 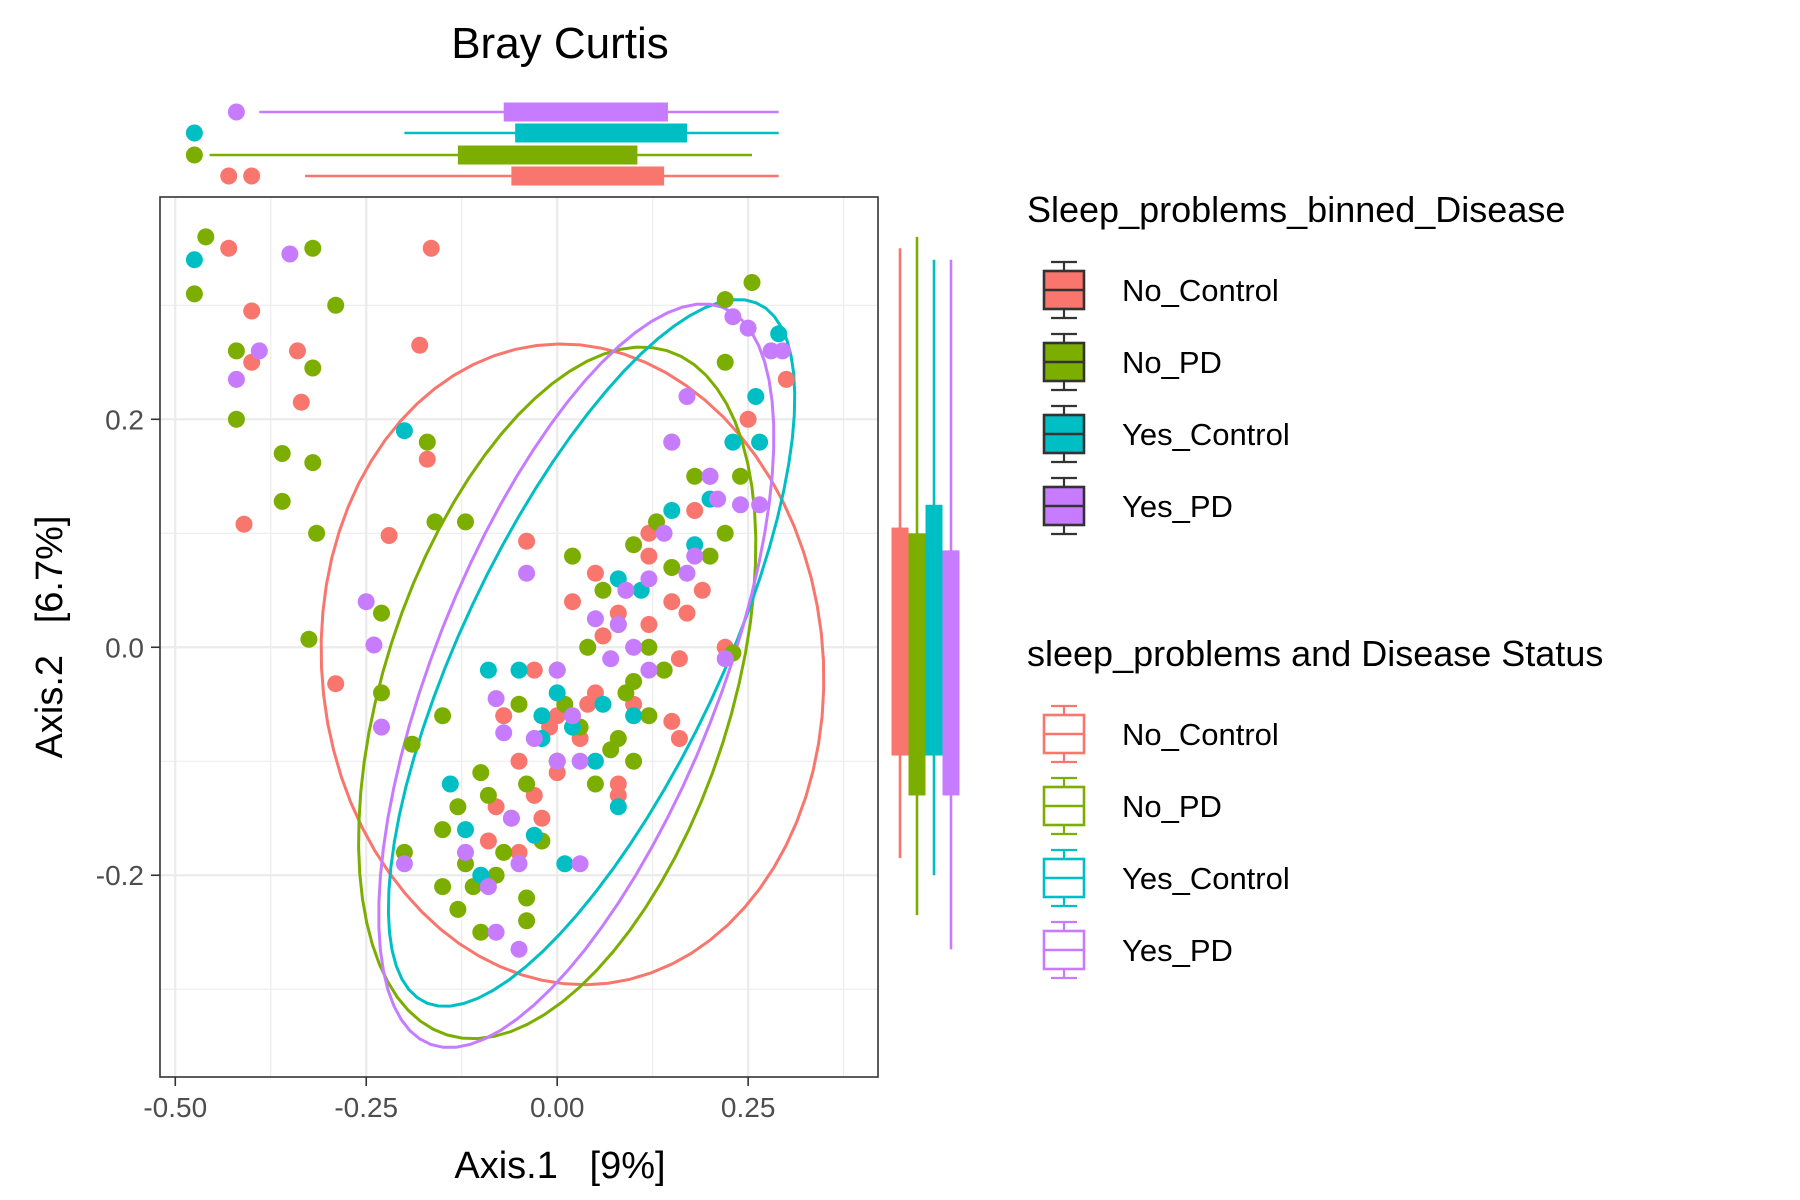 What do you see at coordinates (459, 1100) in the screenshot?
I see `x-axis-ticks: -0.50 -0.25 0.00 0.25` at bounding box center [459, 1100].